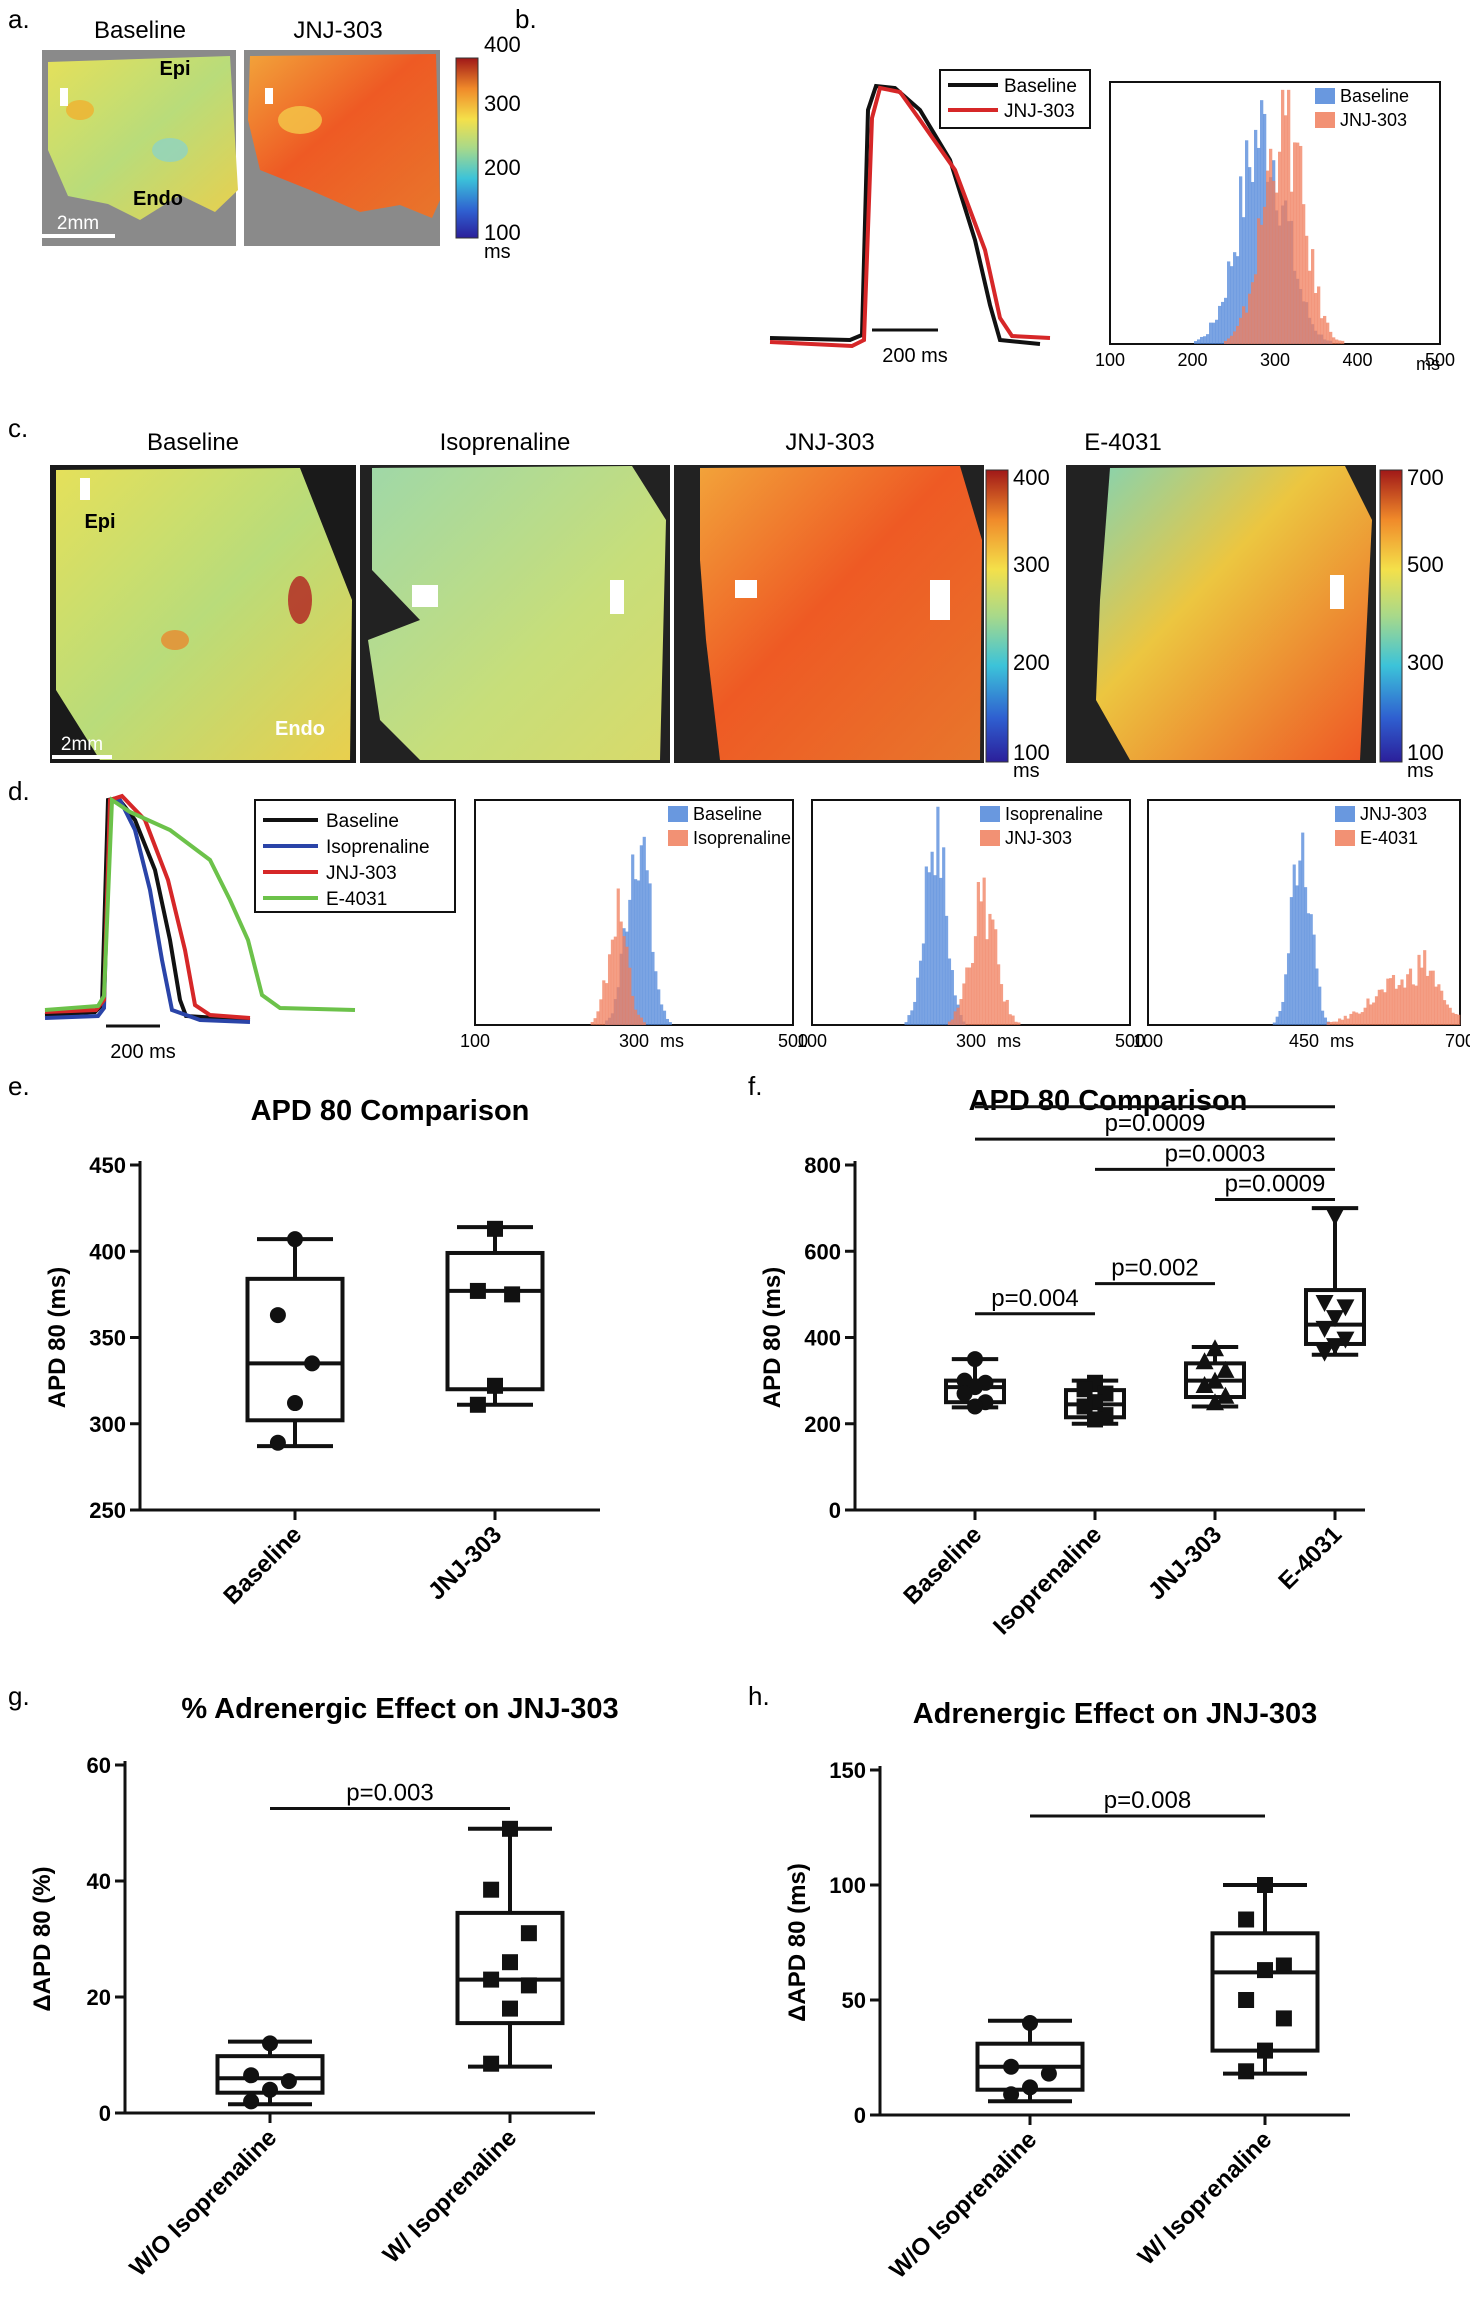 This screenshot has height=2300, width=1470. Describe the element at coordinates (99, 1881) in the screenshot. I see `y-tick-label: 40` at that location.